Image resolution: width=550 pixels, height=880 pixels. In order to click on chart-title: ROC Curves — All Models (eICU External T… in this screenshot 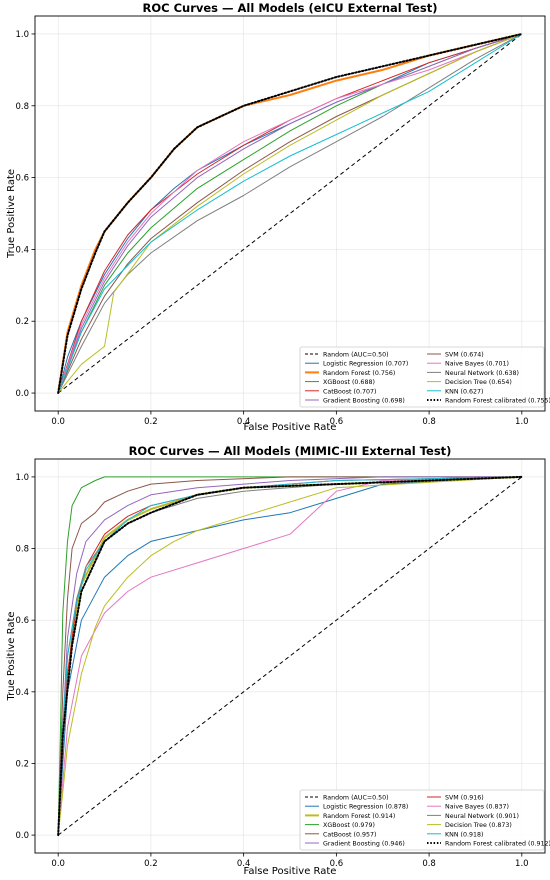, I will do `click(290, 8)`.